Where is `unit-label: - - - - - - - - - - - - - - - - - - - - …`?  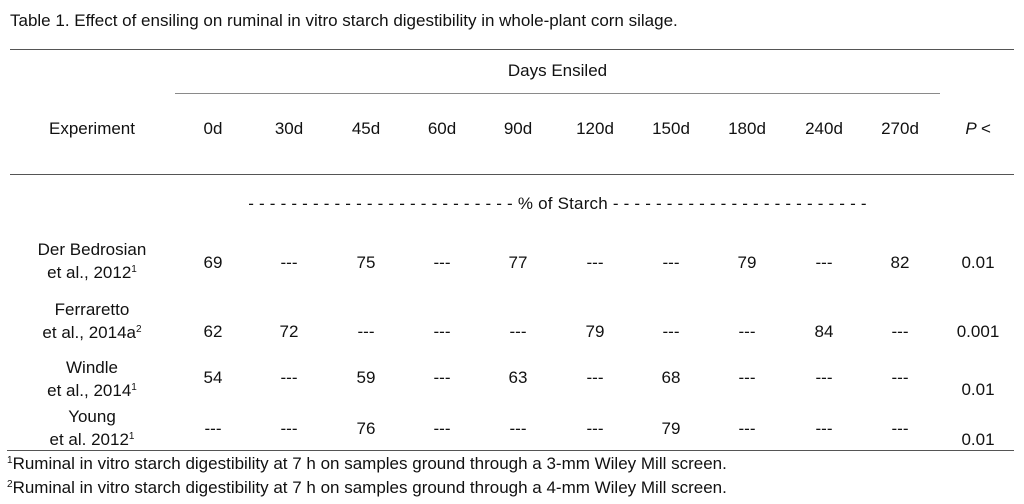 unit-label: - - - - - - - - - - - - - - - - - - - - … is located at coordinates (557, 203).